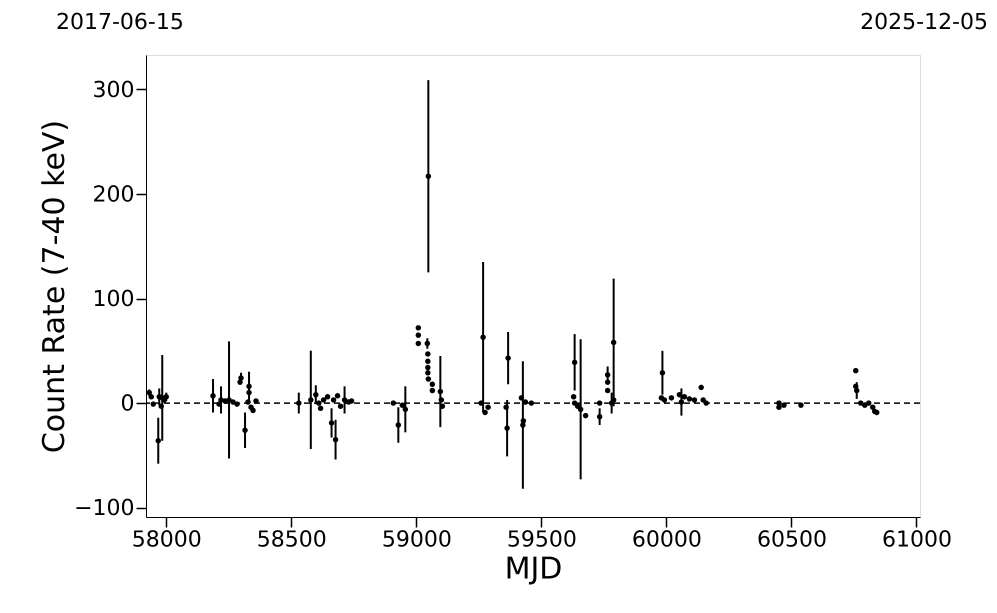 The image size is (997, 613). I want to click on x-tick-label: 60500, so click(791, 540).